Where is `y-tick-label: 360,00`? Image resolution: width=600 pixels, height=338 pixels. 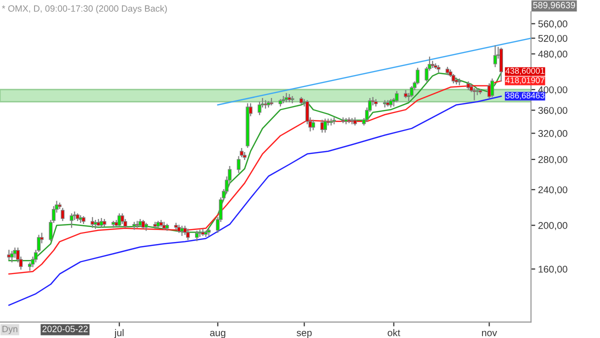 y-tick-label: 360,00 is located at coordinates (553, 110).